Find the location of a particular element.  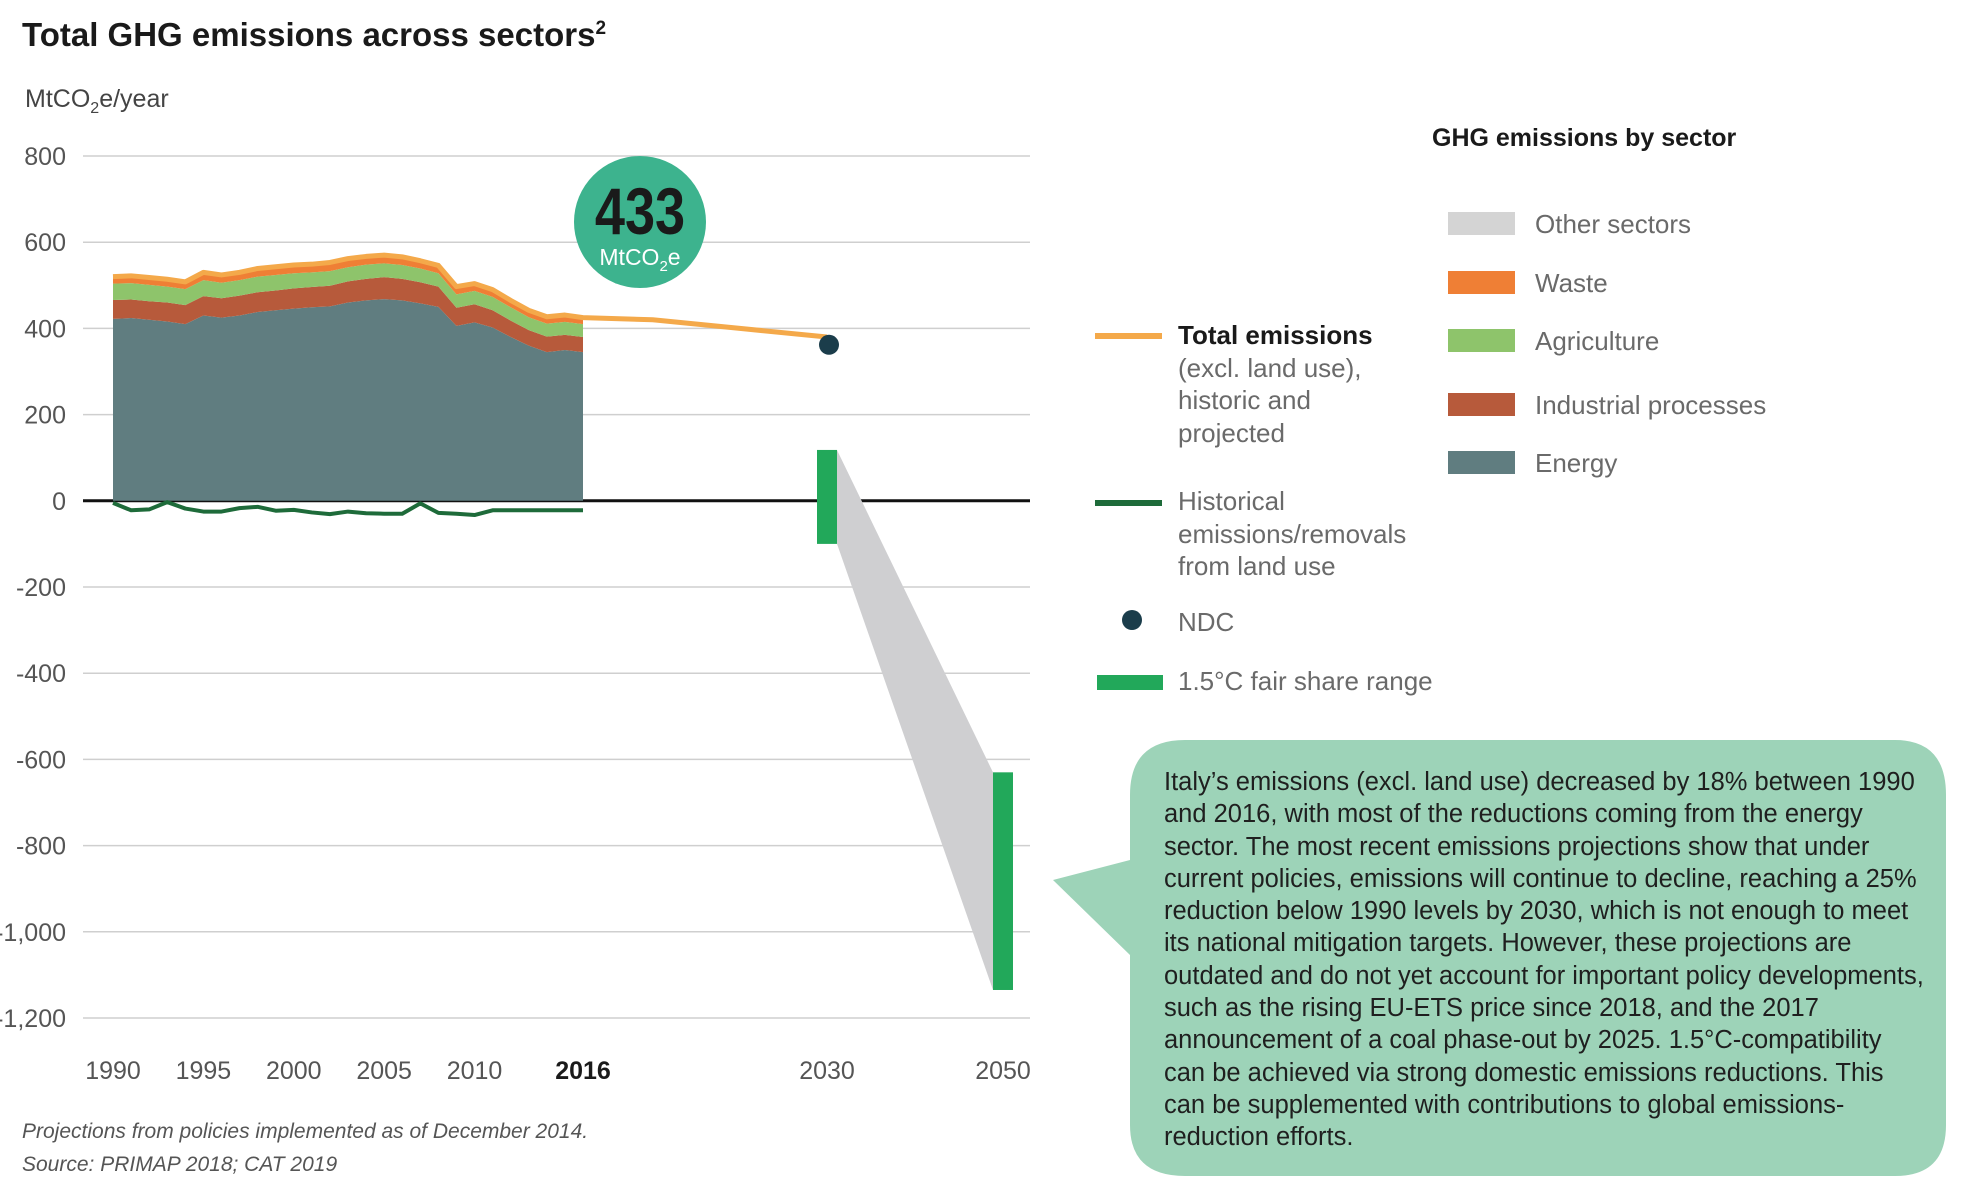

y-tick-label: -200 is located at coordinates (41, 588).